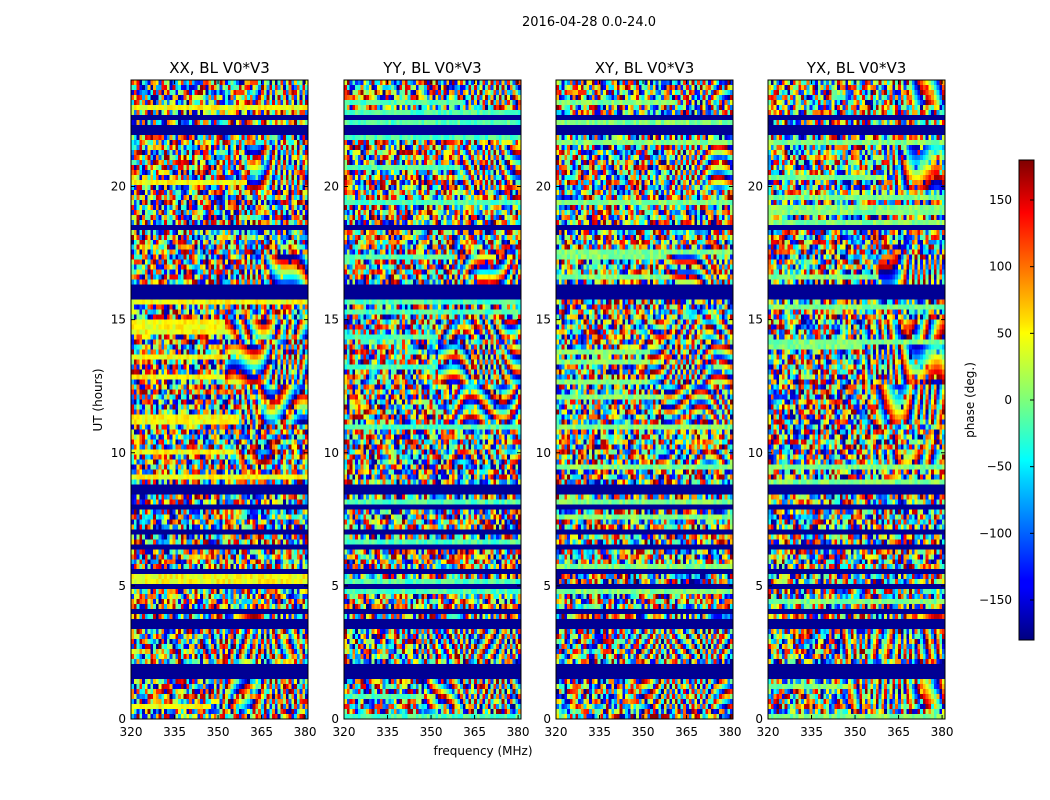  What do you see at coordinates (995, 533) in the screenshot?
I see `colorbar-tick-label: −100` at bounding box center [995, 533].